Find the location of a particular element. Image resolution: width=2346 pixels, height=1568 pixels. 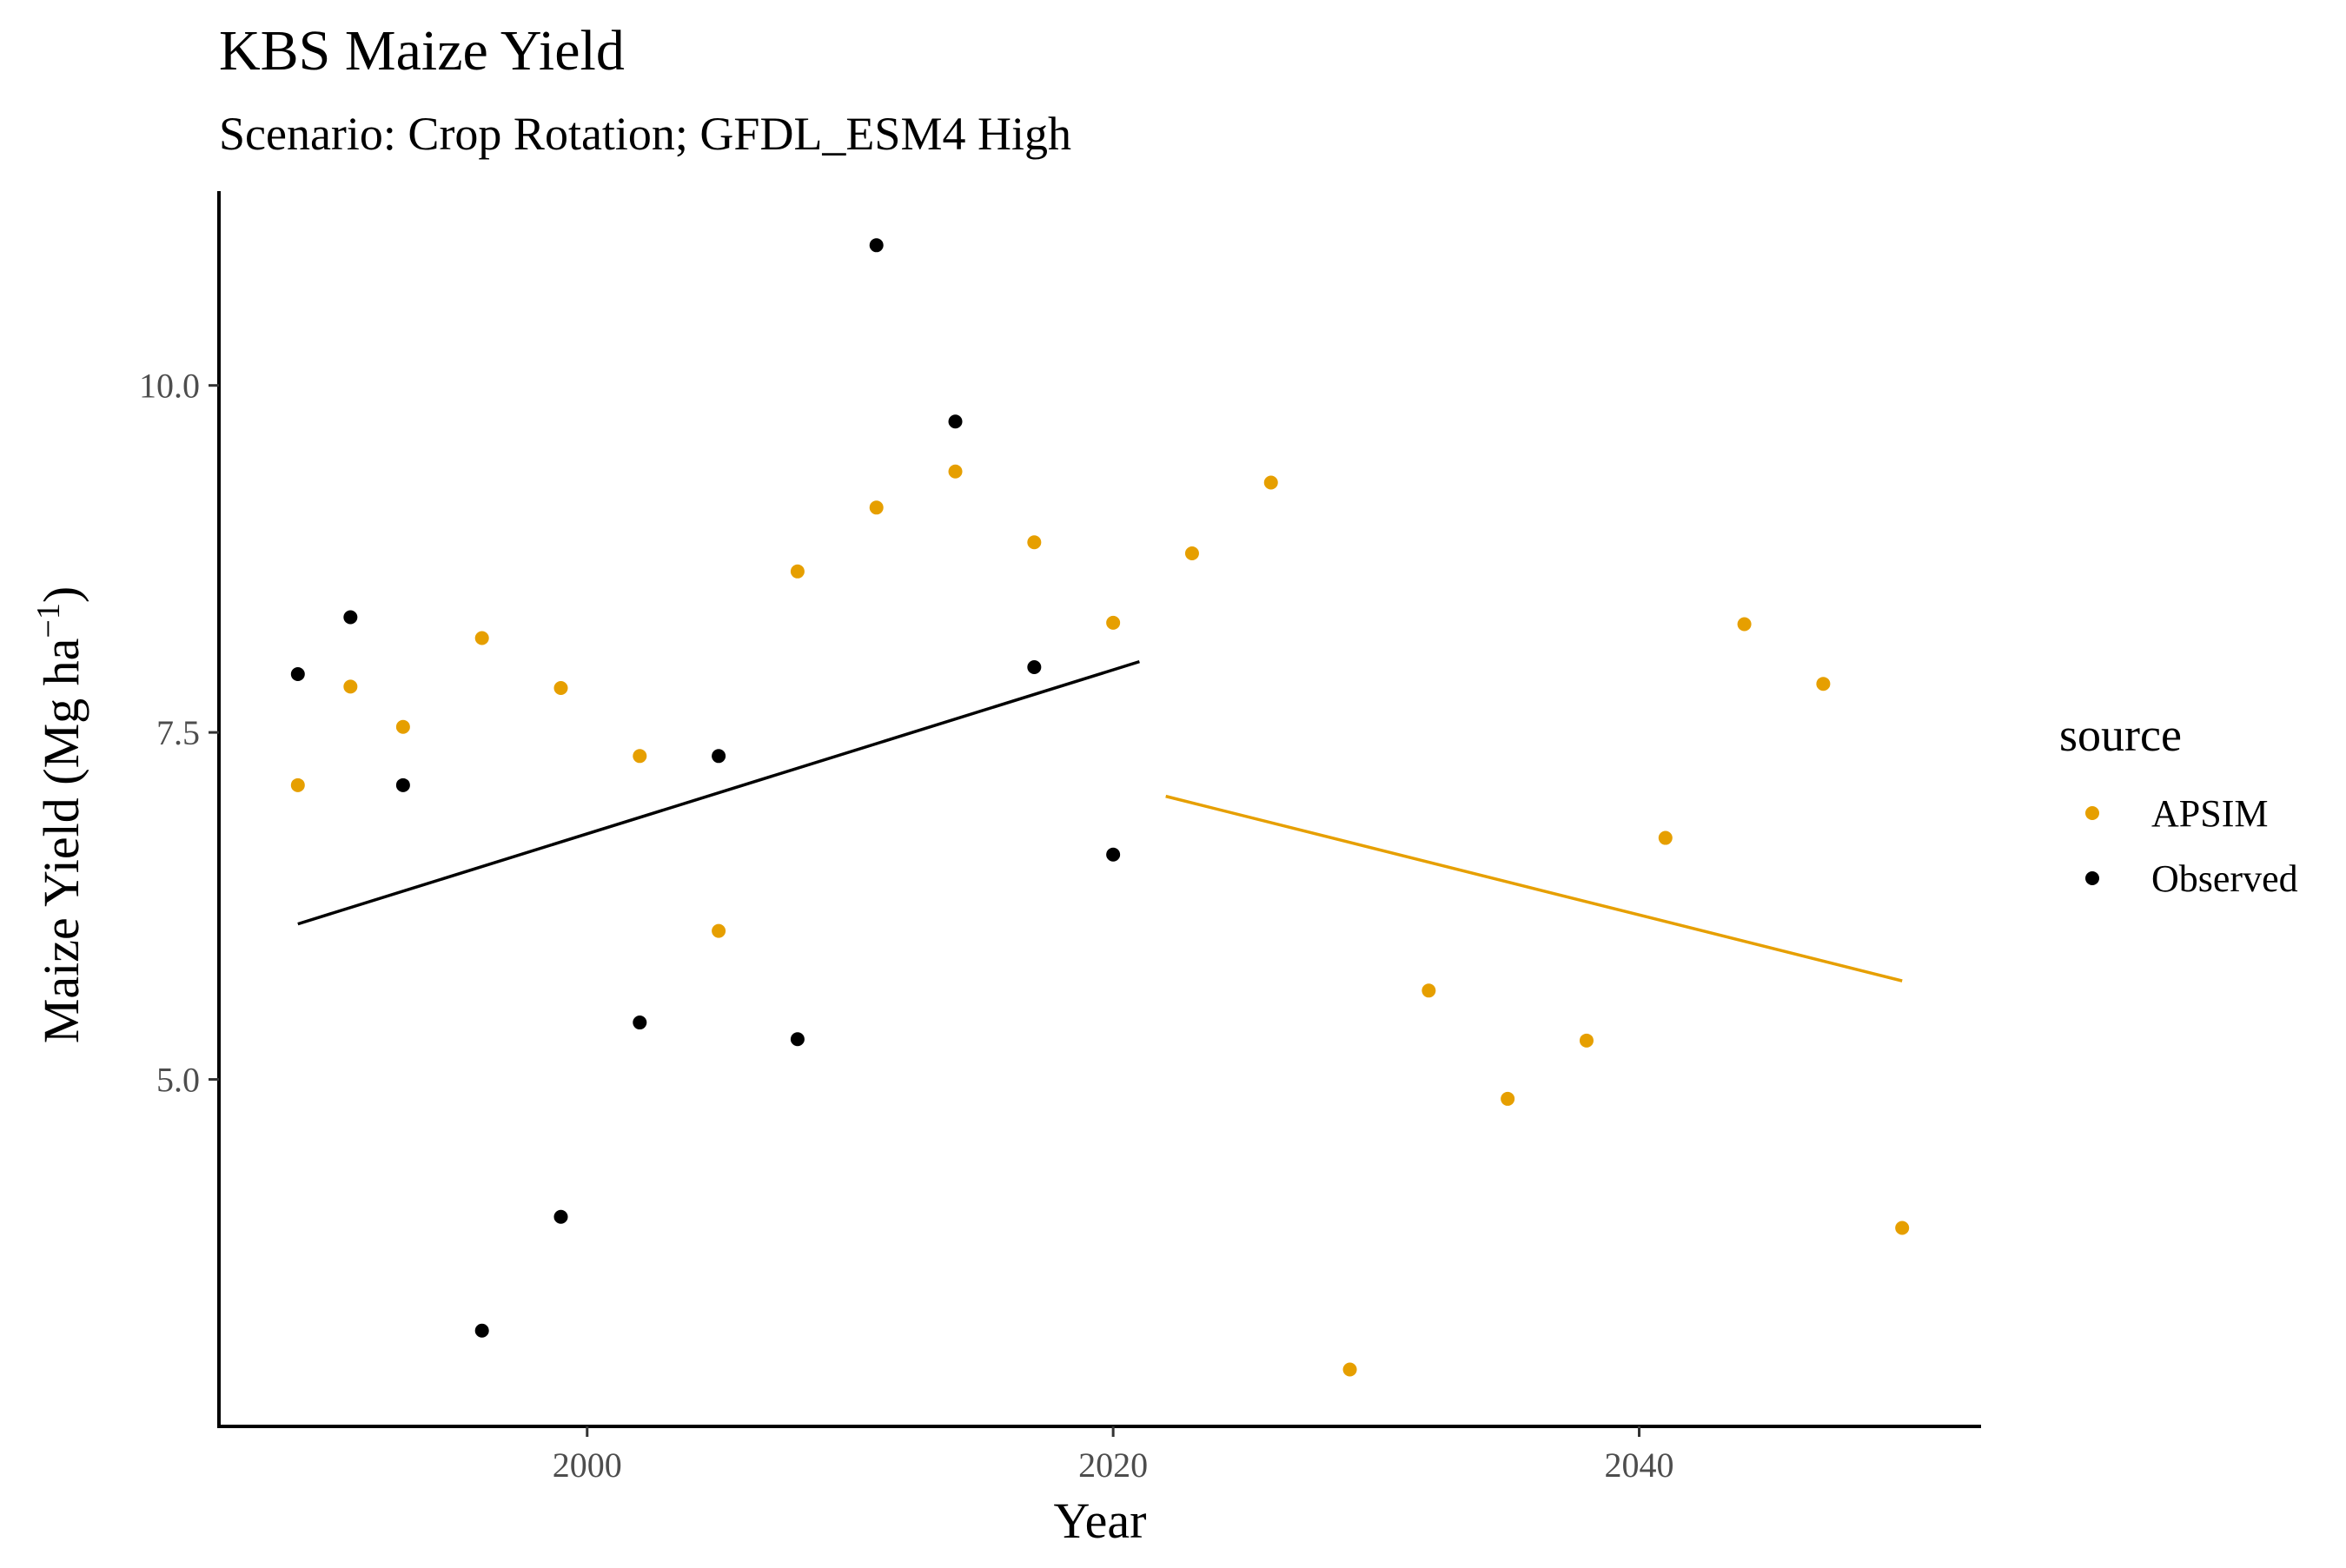

legend-label-observed: Observed is located at coordinates (2224, 878).